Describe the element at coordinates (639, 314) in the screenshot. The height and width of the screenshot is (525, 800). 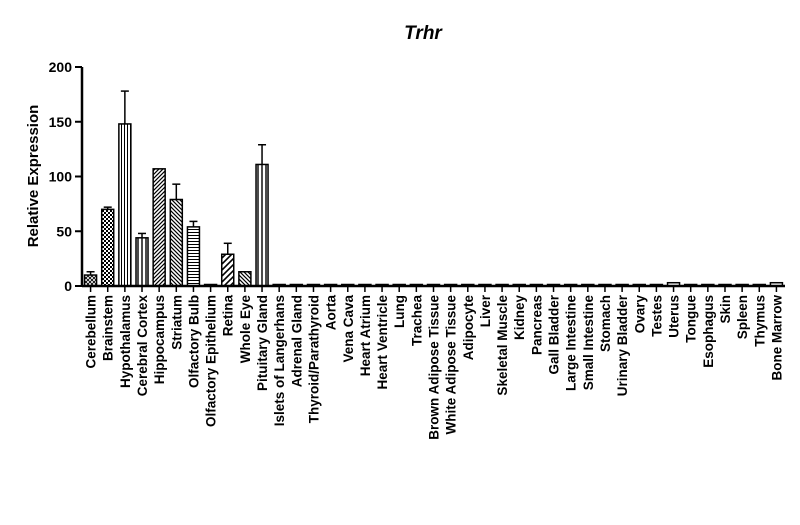
I see `x-tick-label: Ovary` at that location.